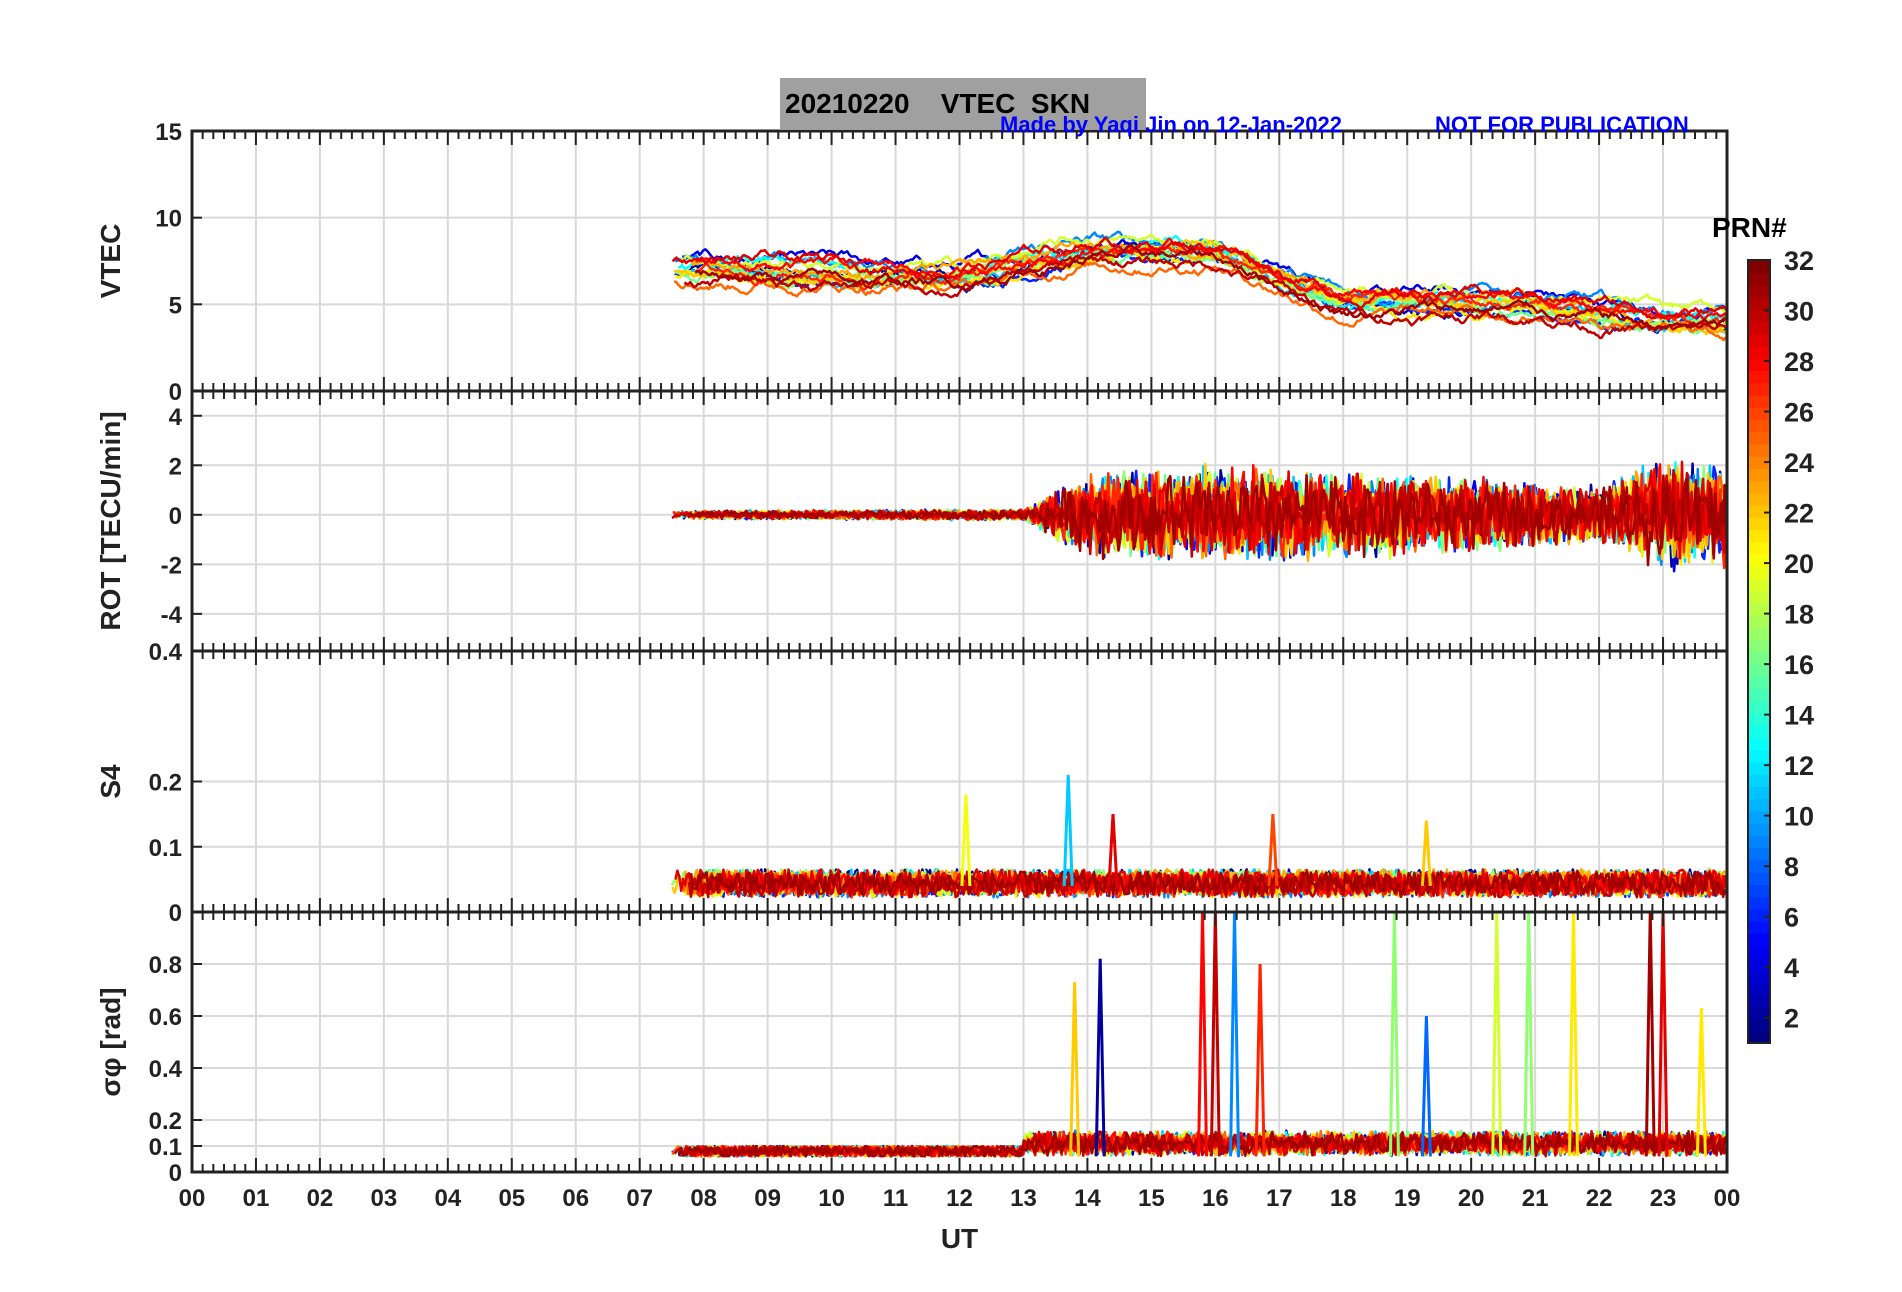  Describe the element at coordinates (511, 1198) in the screenshot. I see `x-tick-label: 05` at that location.